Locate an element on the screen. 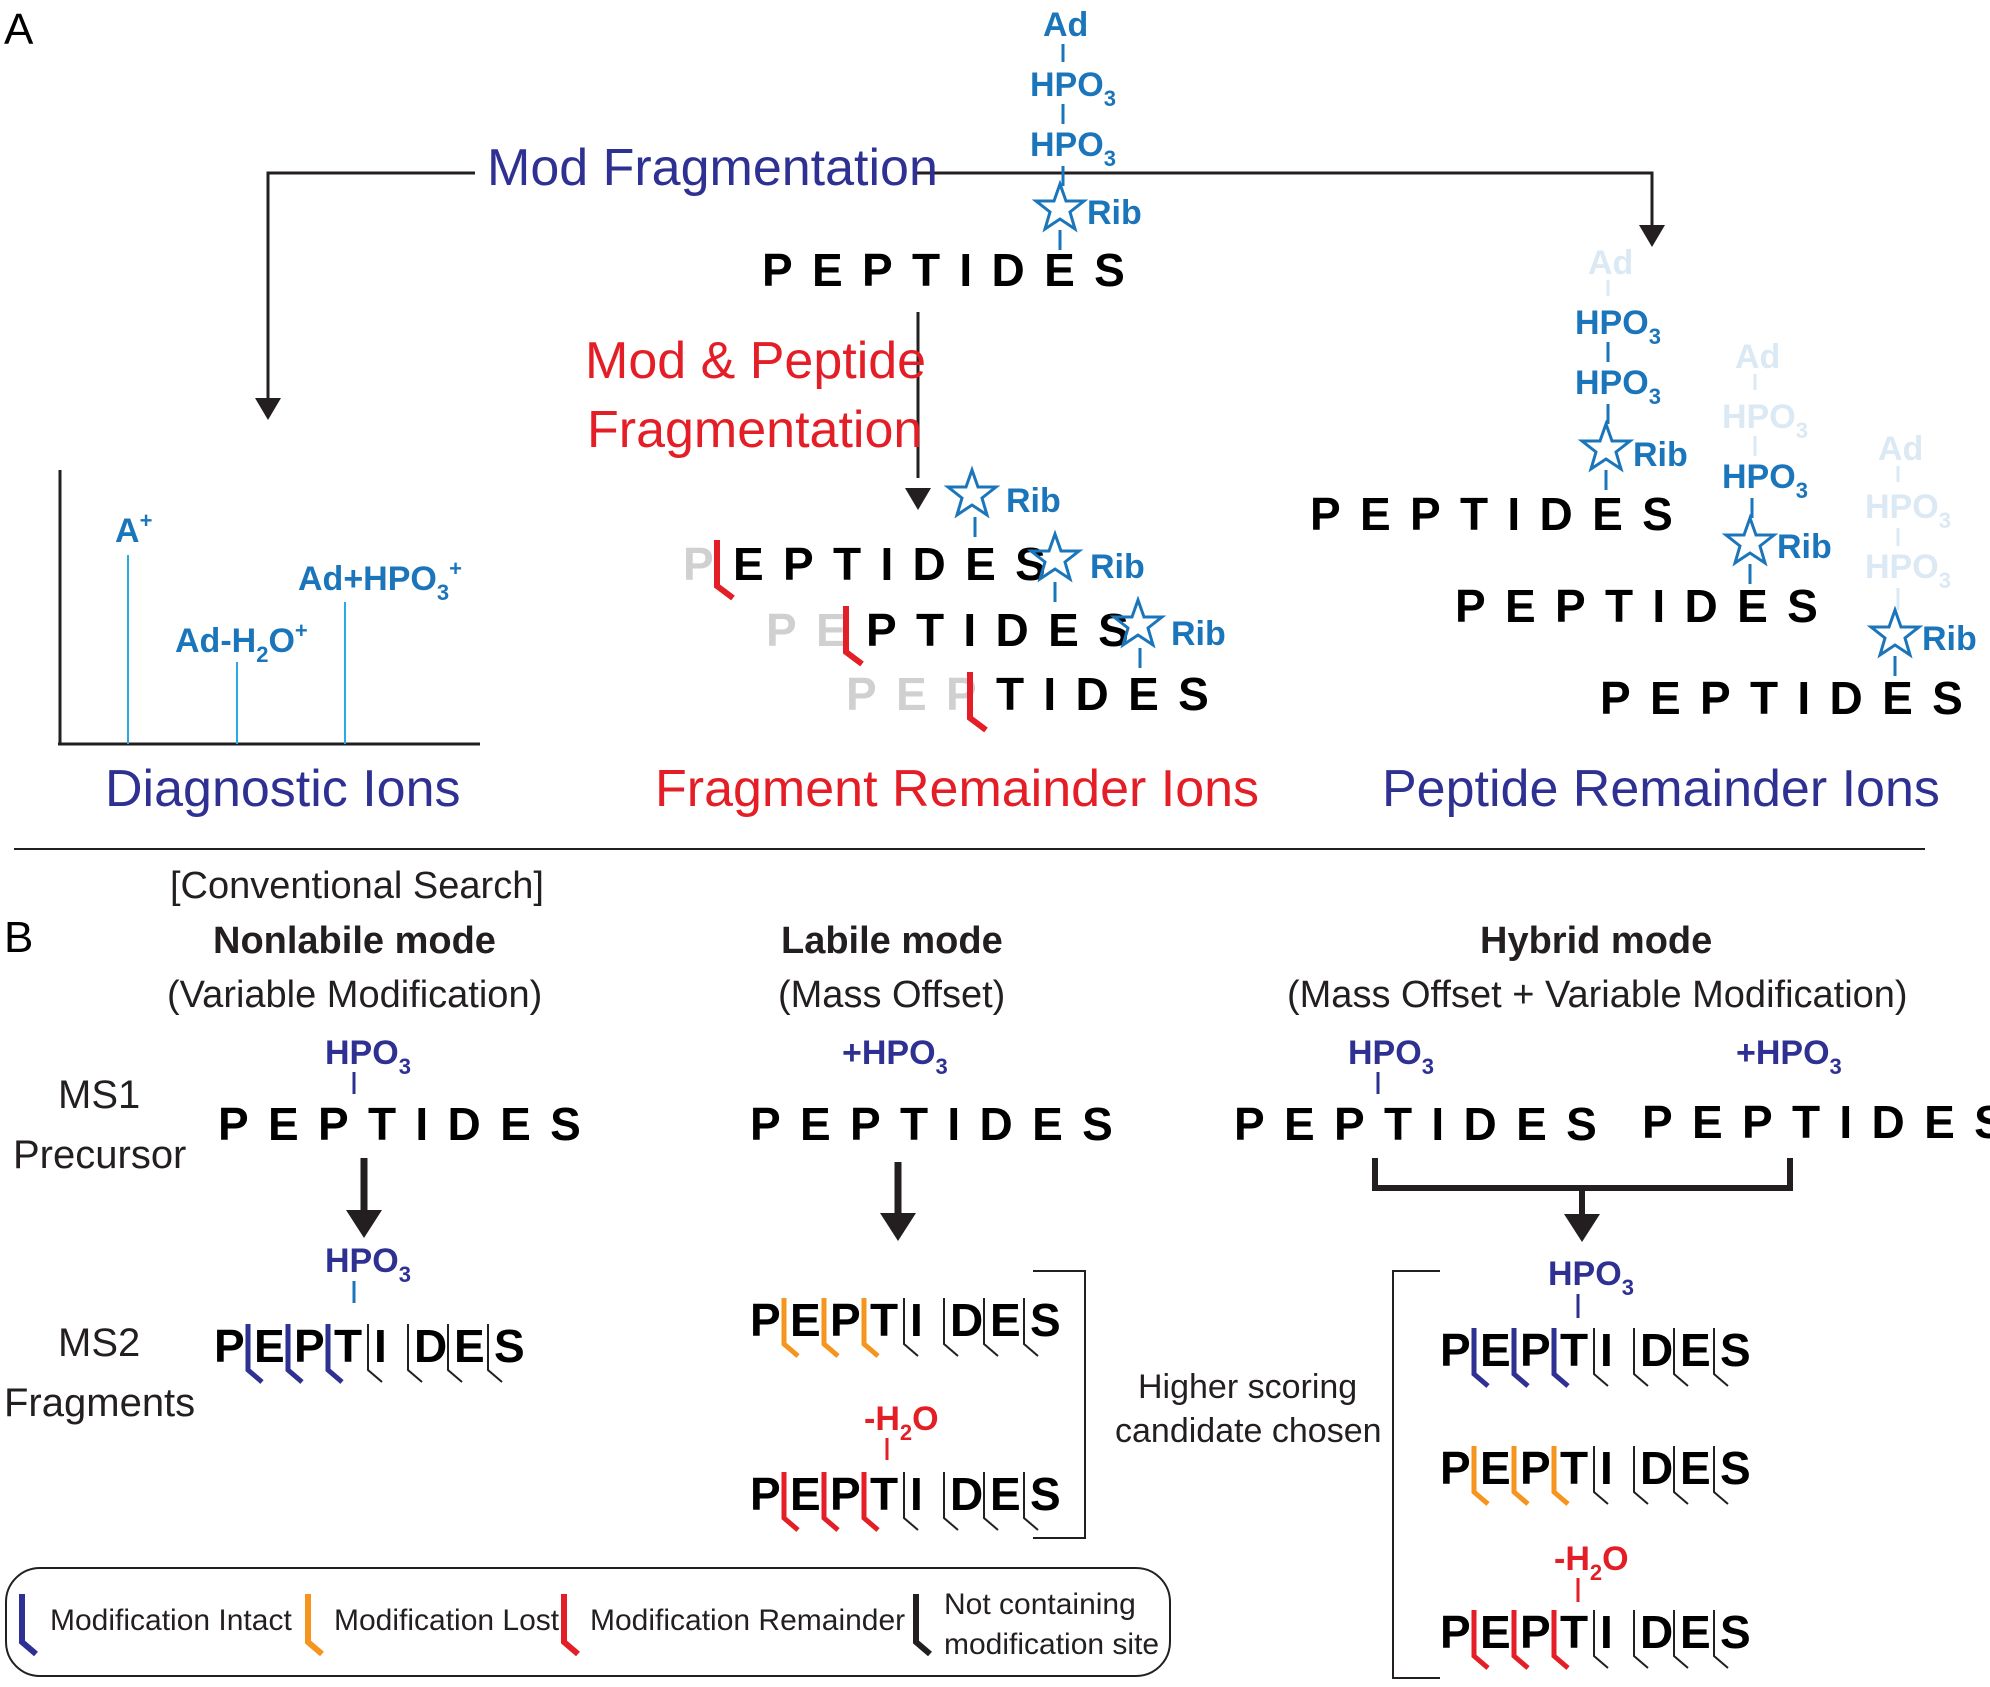 This screenshot has height=1687, width=1990. mod-peptide-fragmentation-line2: Fragmentation is located at coordinates (754, 430).